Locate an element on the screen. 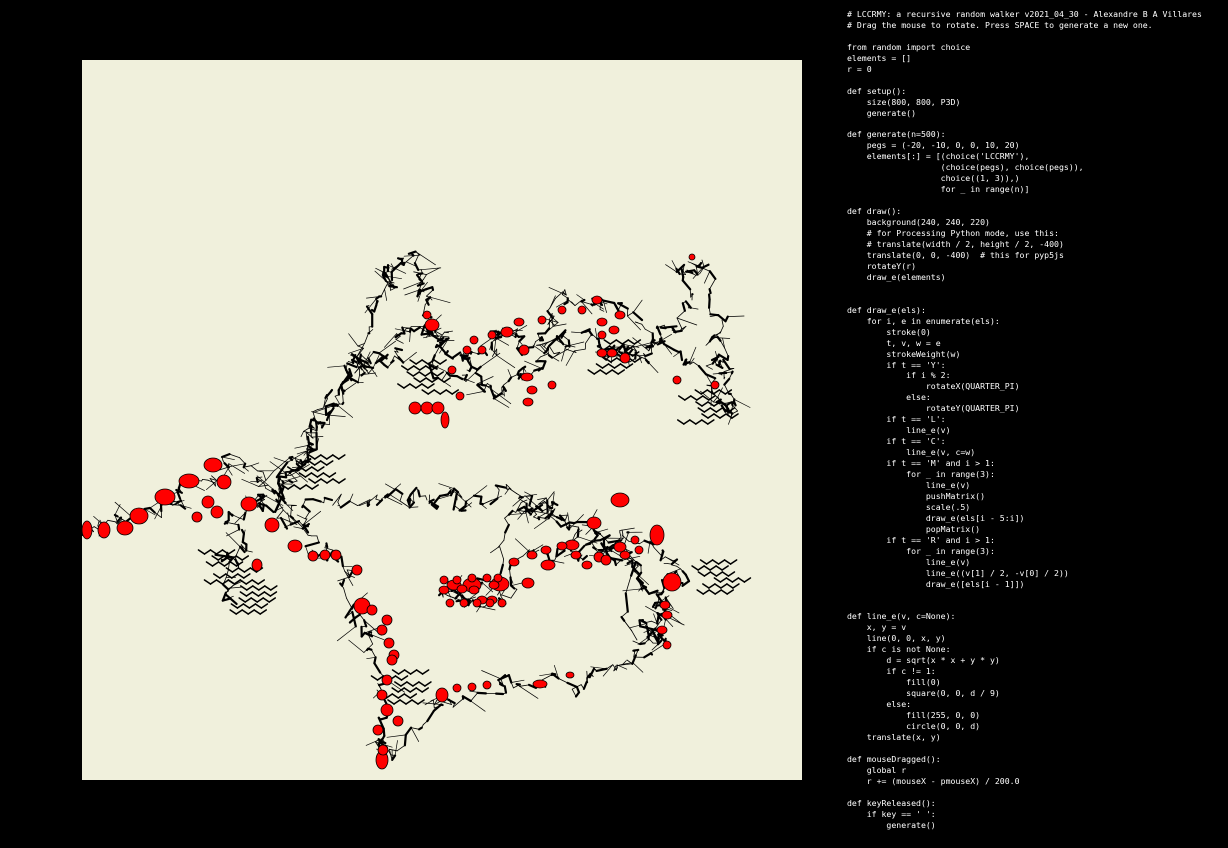 The width and height of the screenshot is (1228, 848). code-line: line_e(v) is located at coordinates (899, 430).